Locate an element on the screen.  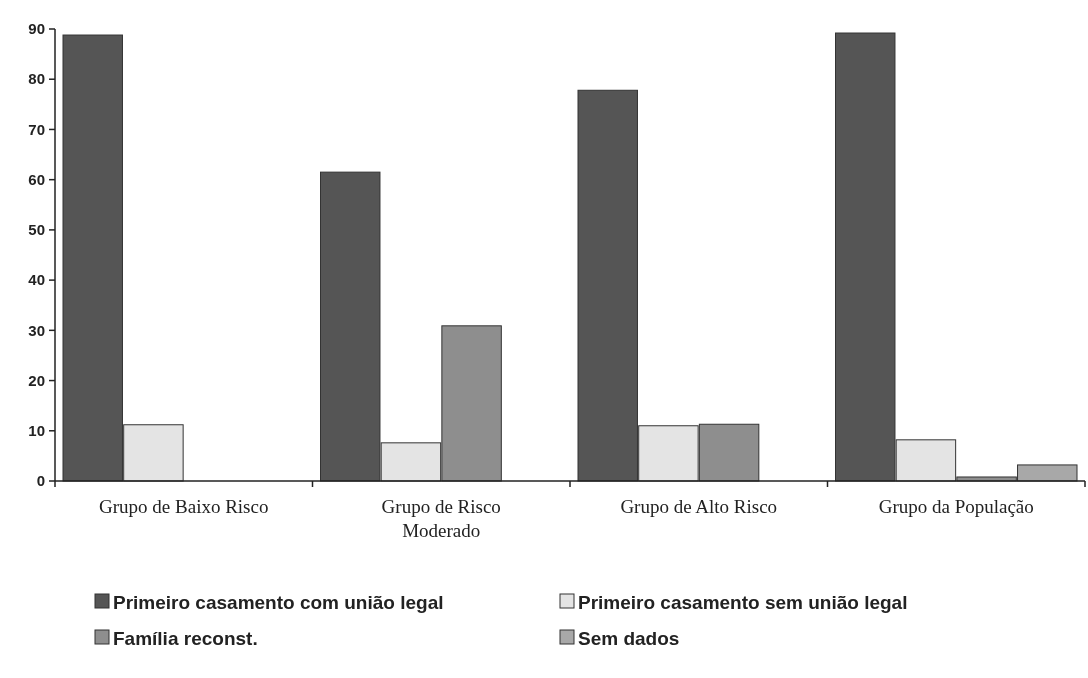
legend-label: Família reconst. is located at coordinates (185, 638).